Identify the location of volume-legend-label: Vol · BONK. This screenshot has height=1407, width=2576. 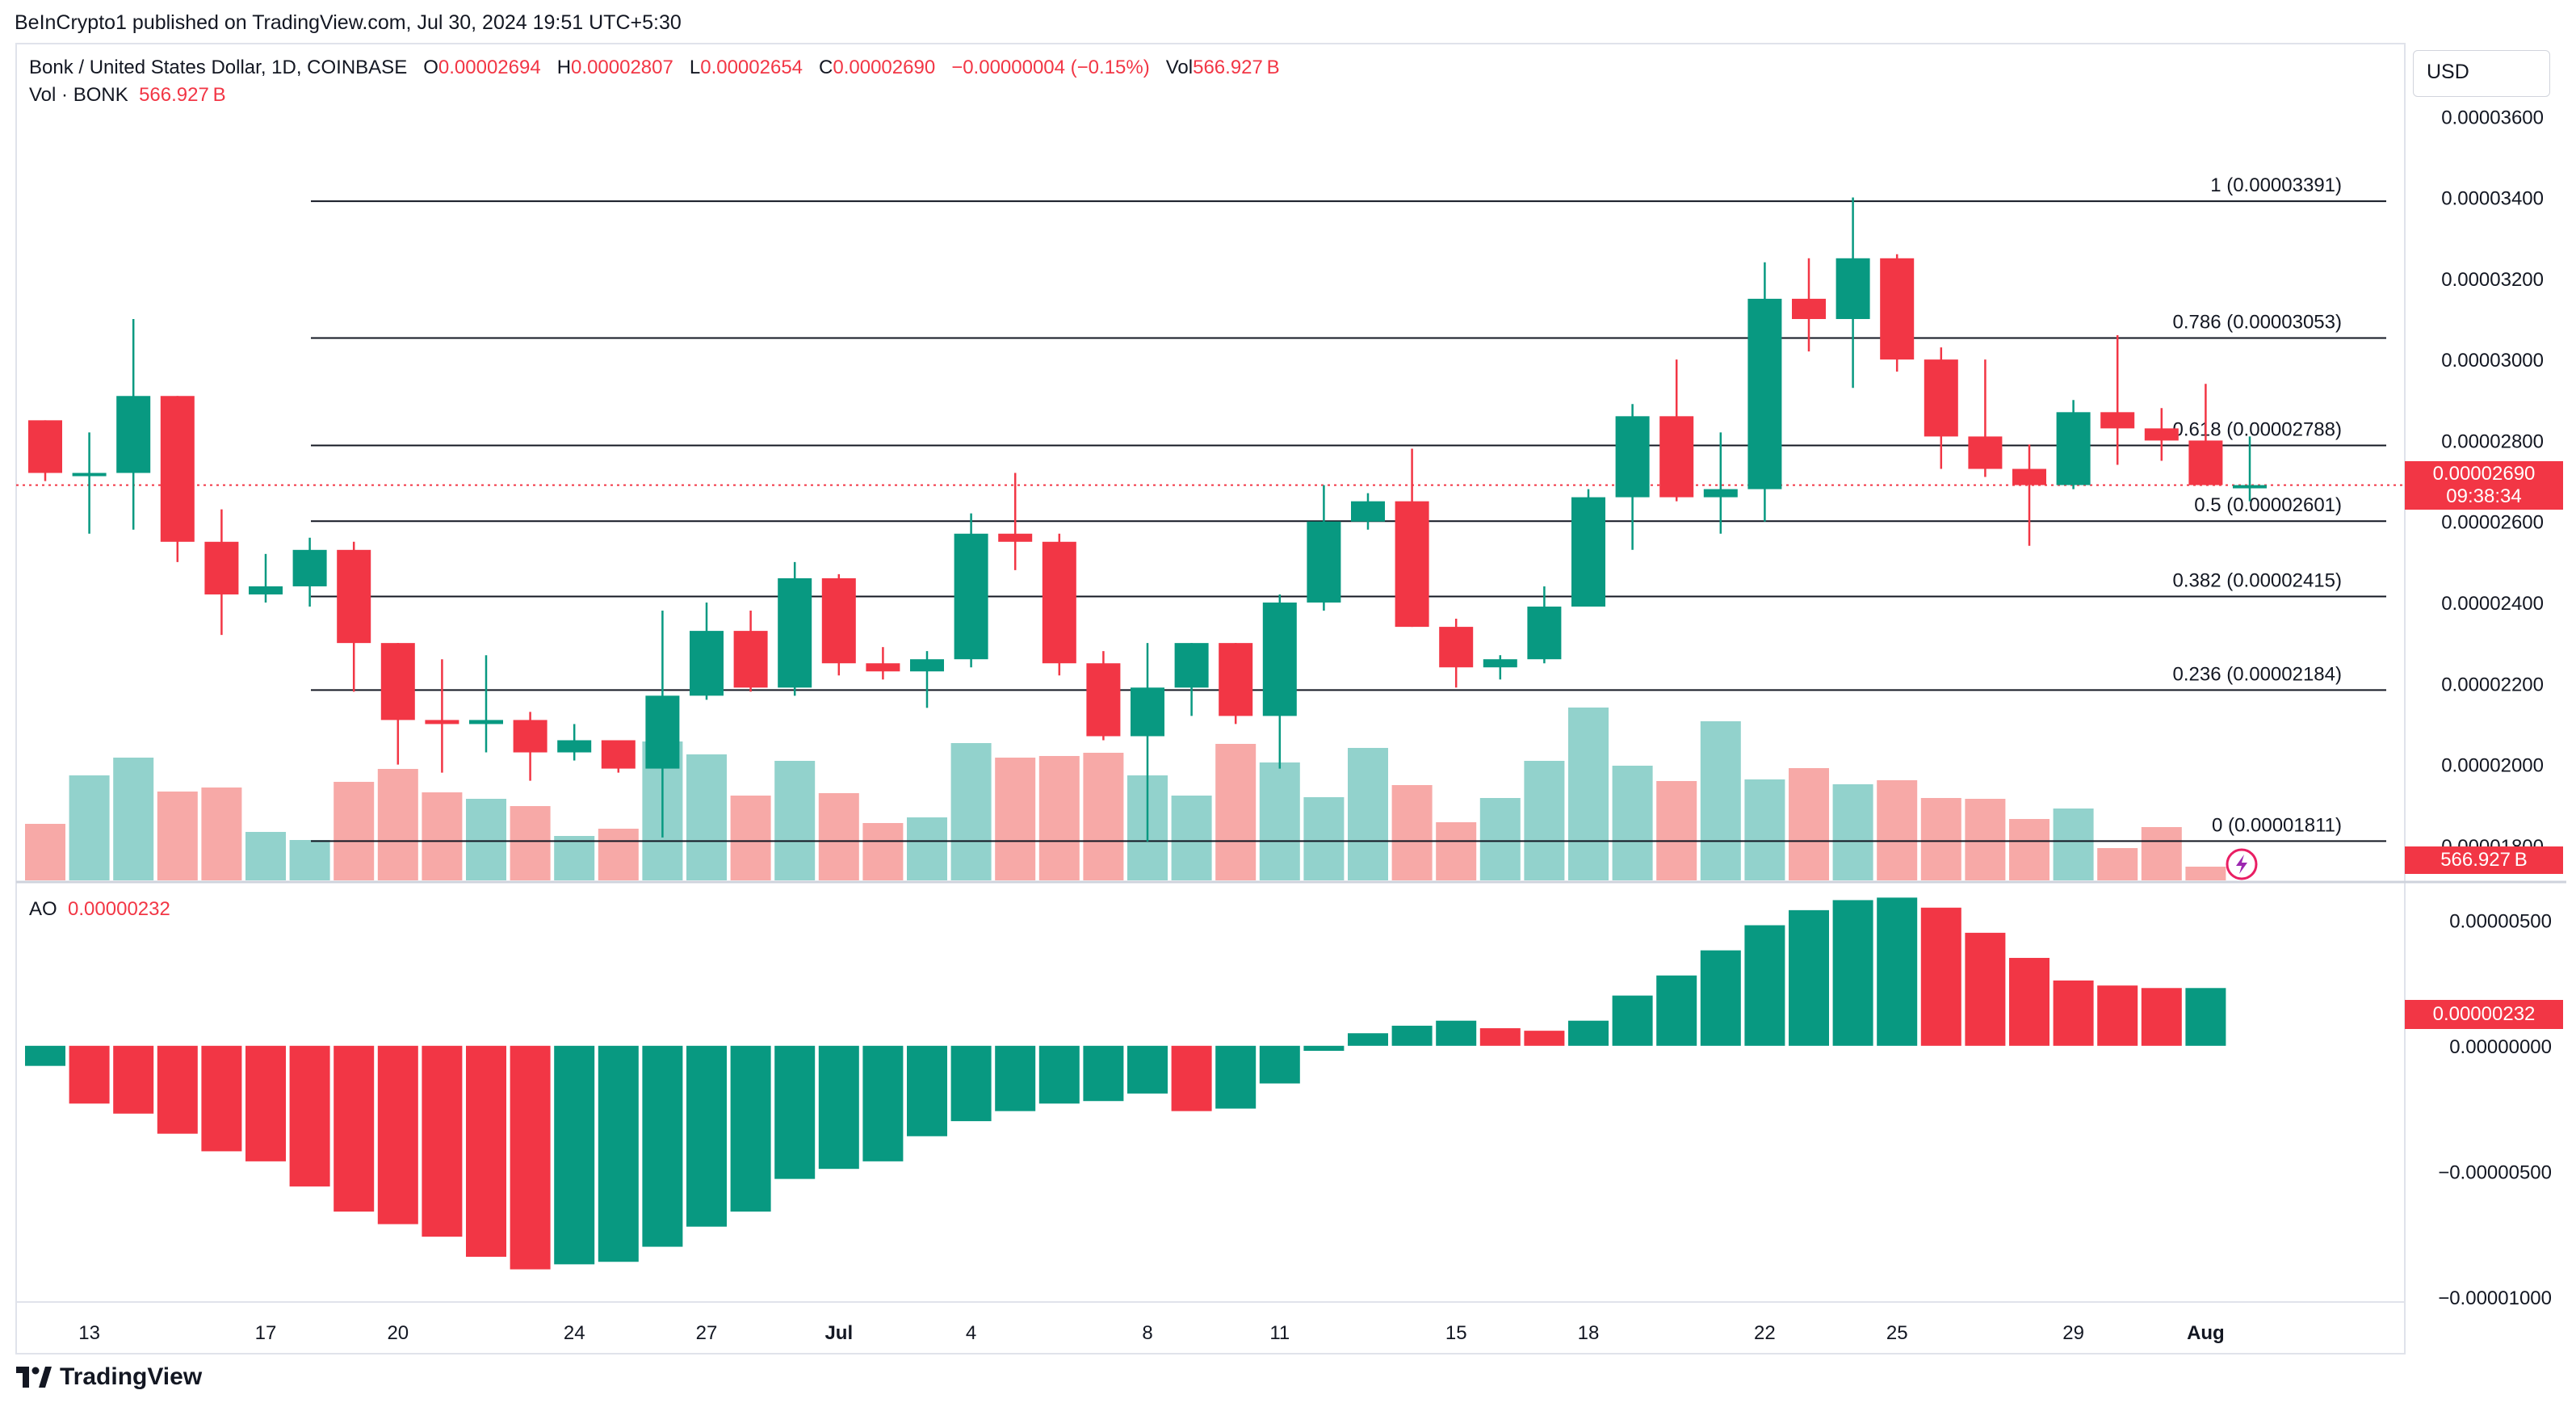
(78, 95).